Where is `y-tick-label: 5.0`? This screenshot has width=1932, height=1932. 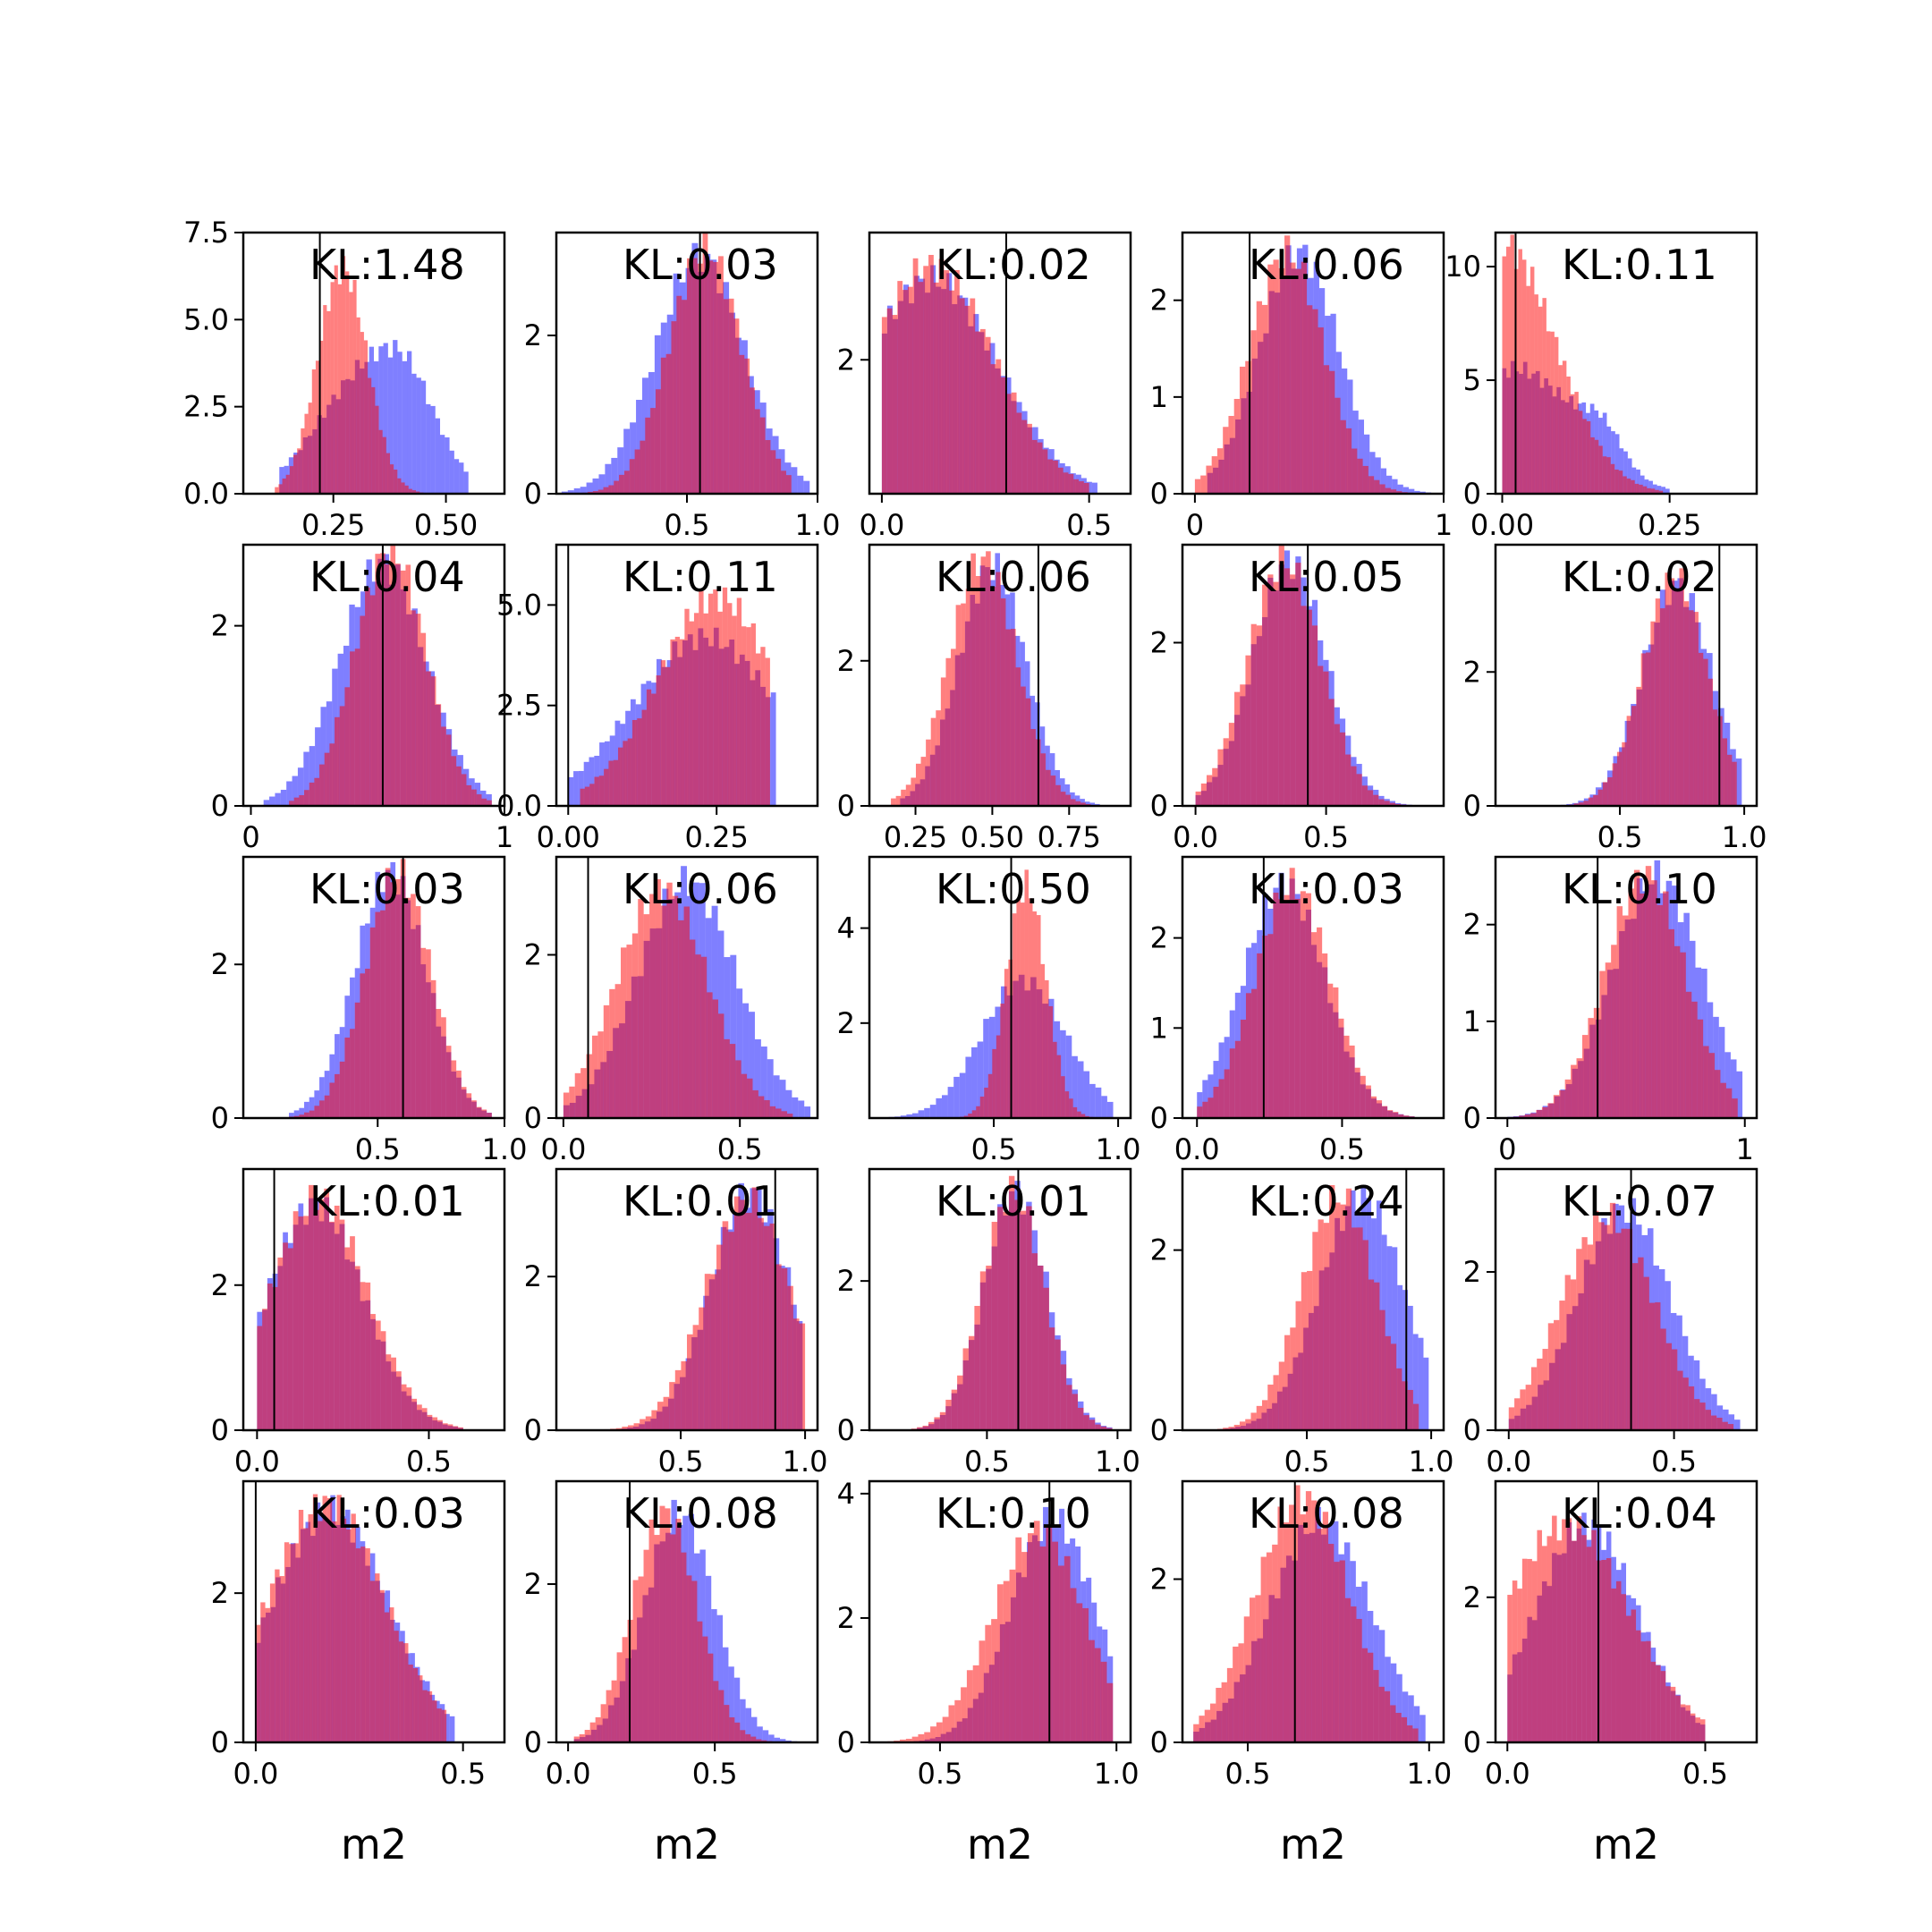
y-tick-label: 5.0 is located at coordinates (519, 605).